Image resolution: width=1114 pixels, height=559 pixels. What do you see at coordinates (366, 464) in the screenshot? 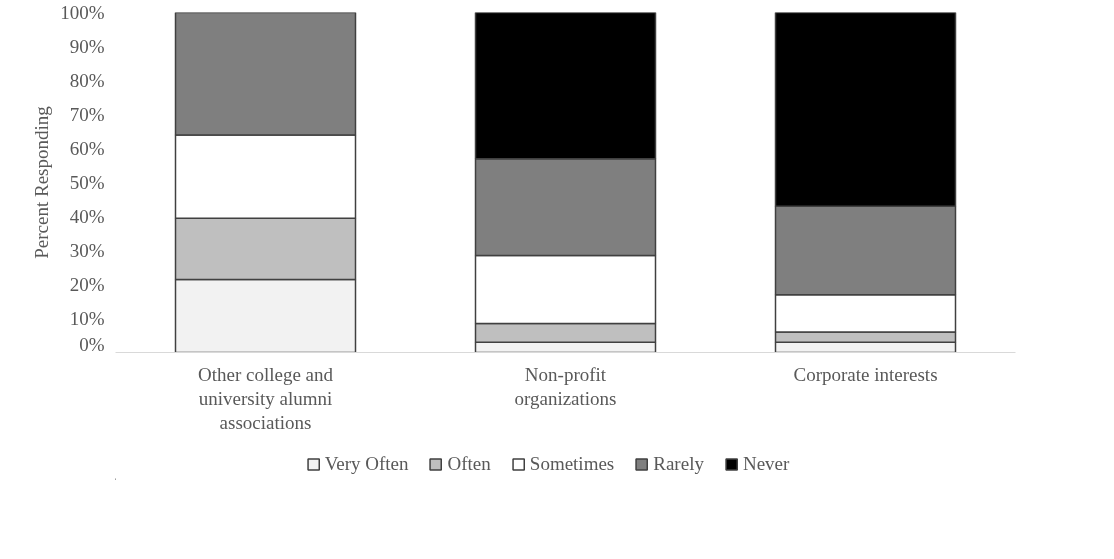
I see `legend-label: Very Often` at bounding box center [366, 464].